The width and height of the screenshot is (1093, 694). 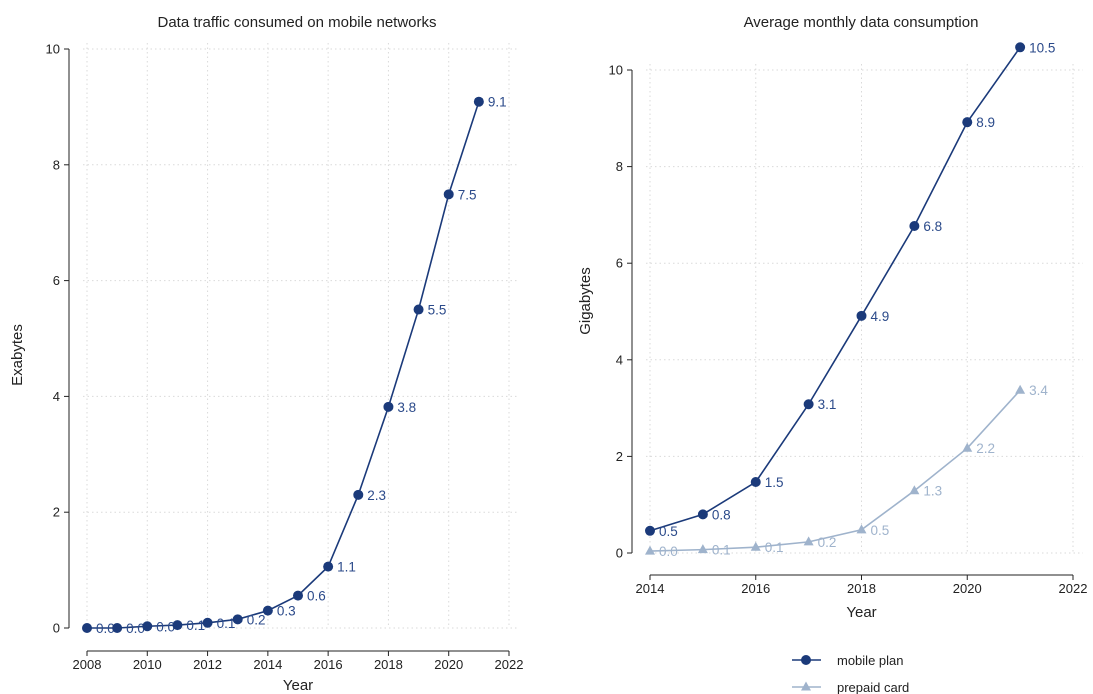 What do you see at coordinates (585, 301) in the screenshot?
I see `y-axis-label: Gigabytes` at bounding box center [585, 301].